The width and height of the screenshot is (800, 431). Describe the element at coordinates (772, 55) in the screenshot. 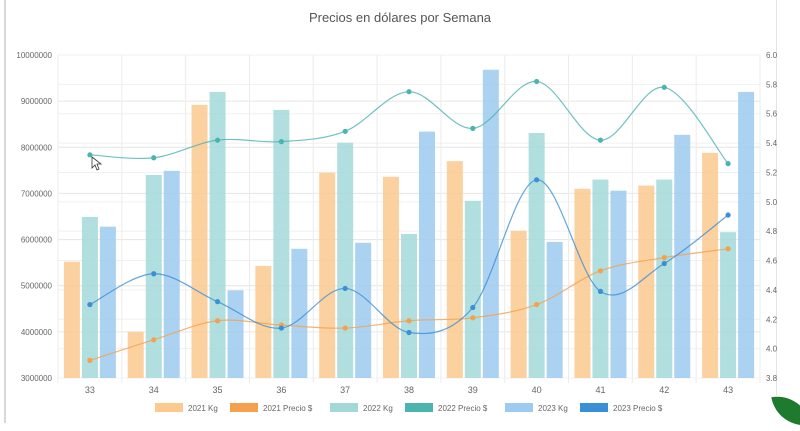

I see `y-right-tick-label: 6.0` at that location.